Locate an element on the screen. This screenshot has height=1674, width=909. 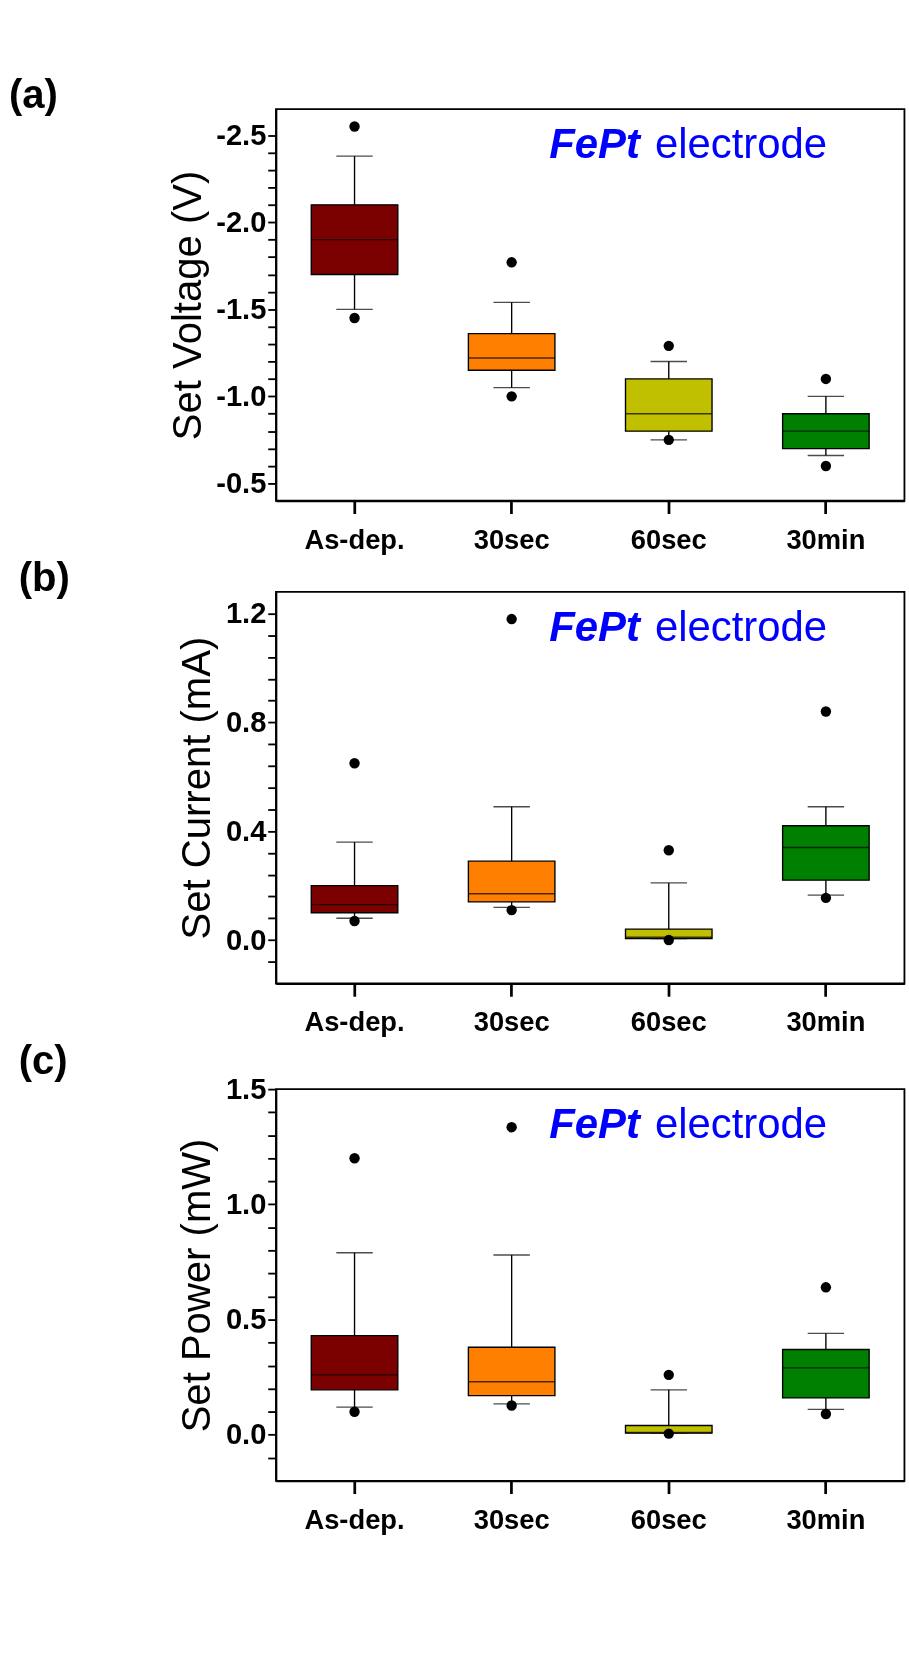
y-tick-label: -1.5 is located at coordinates (241, 308).